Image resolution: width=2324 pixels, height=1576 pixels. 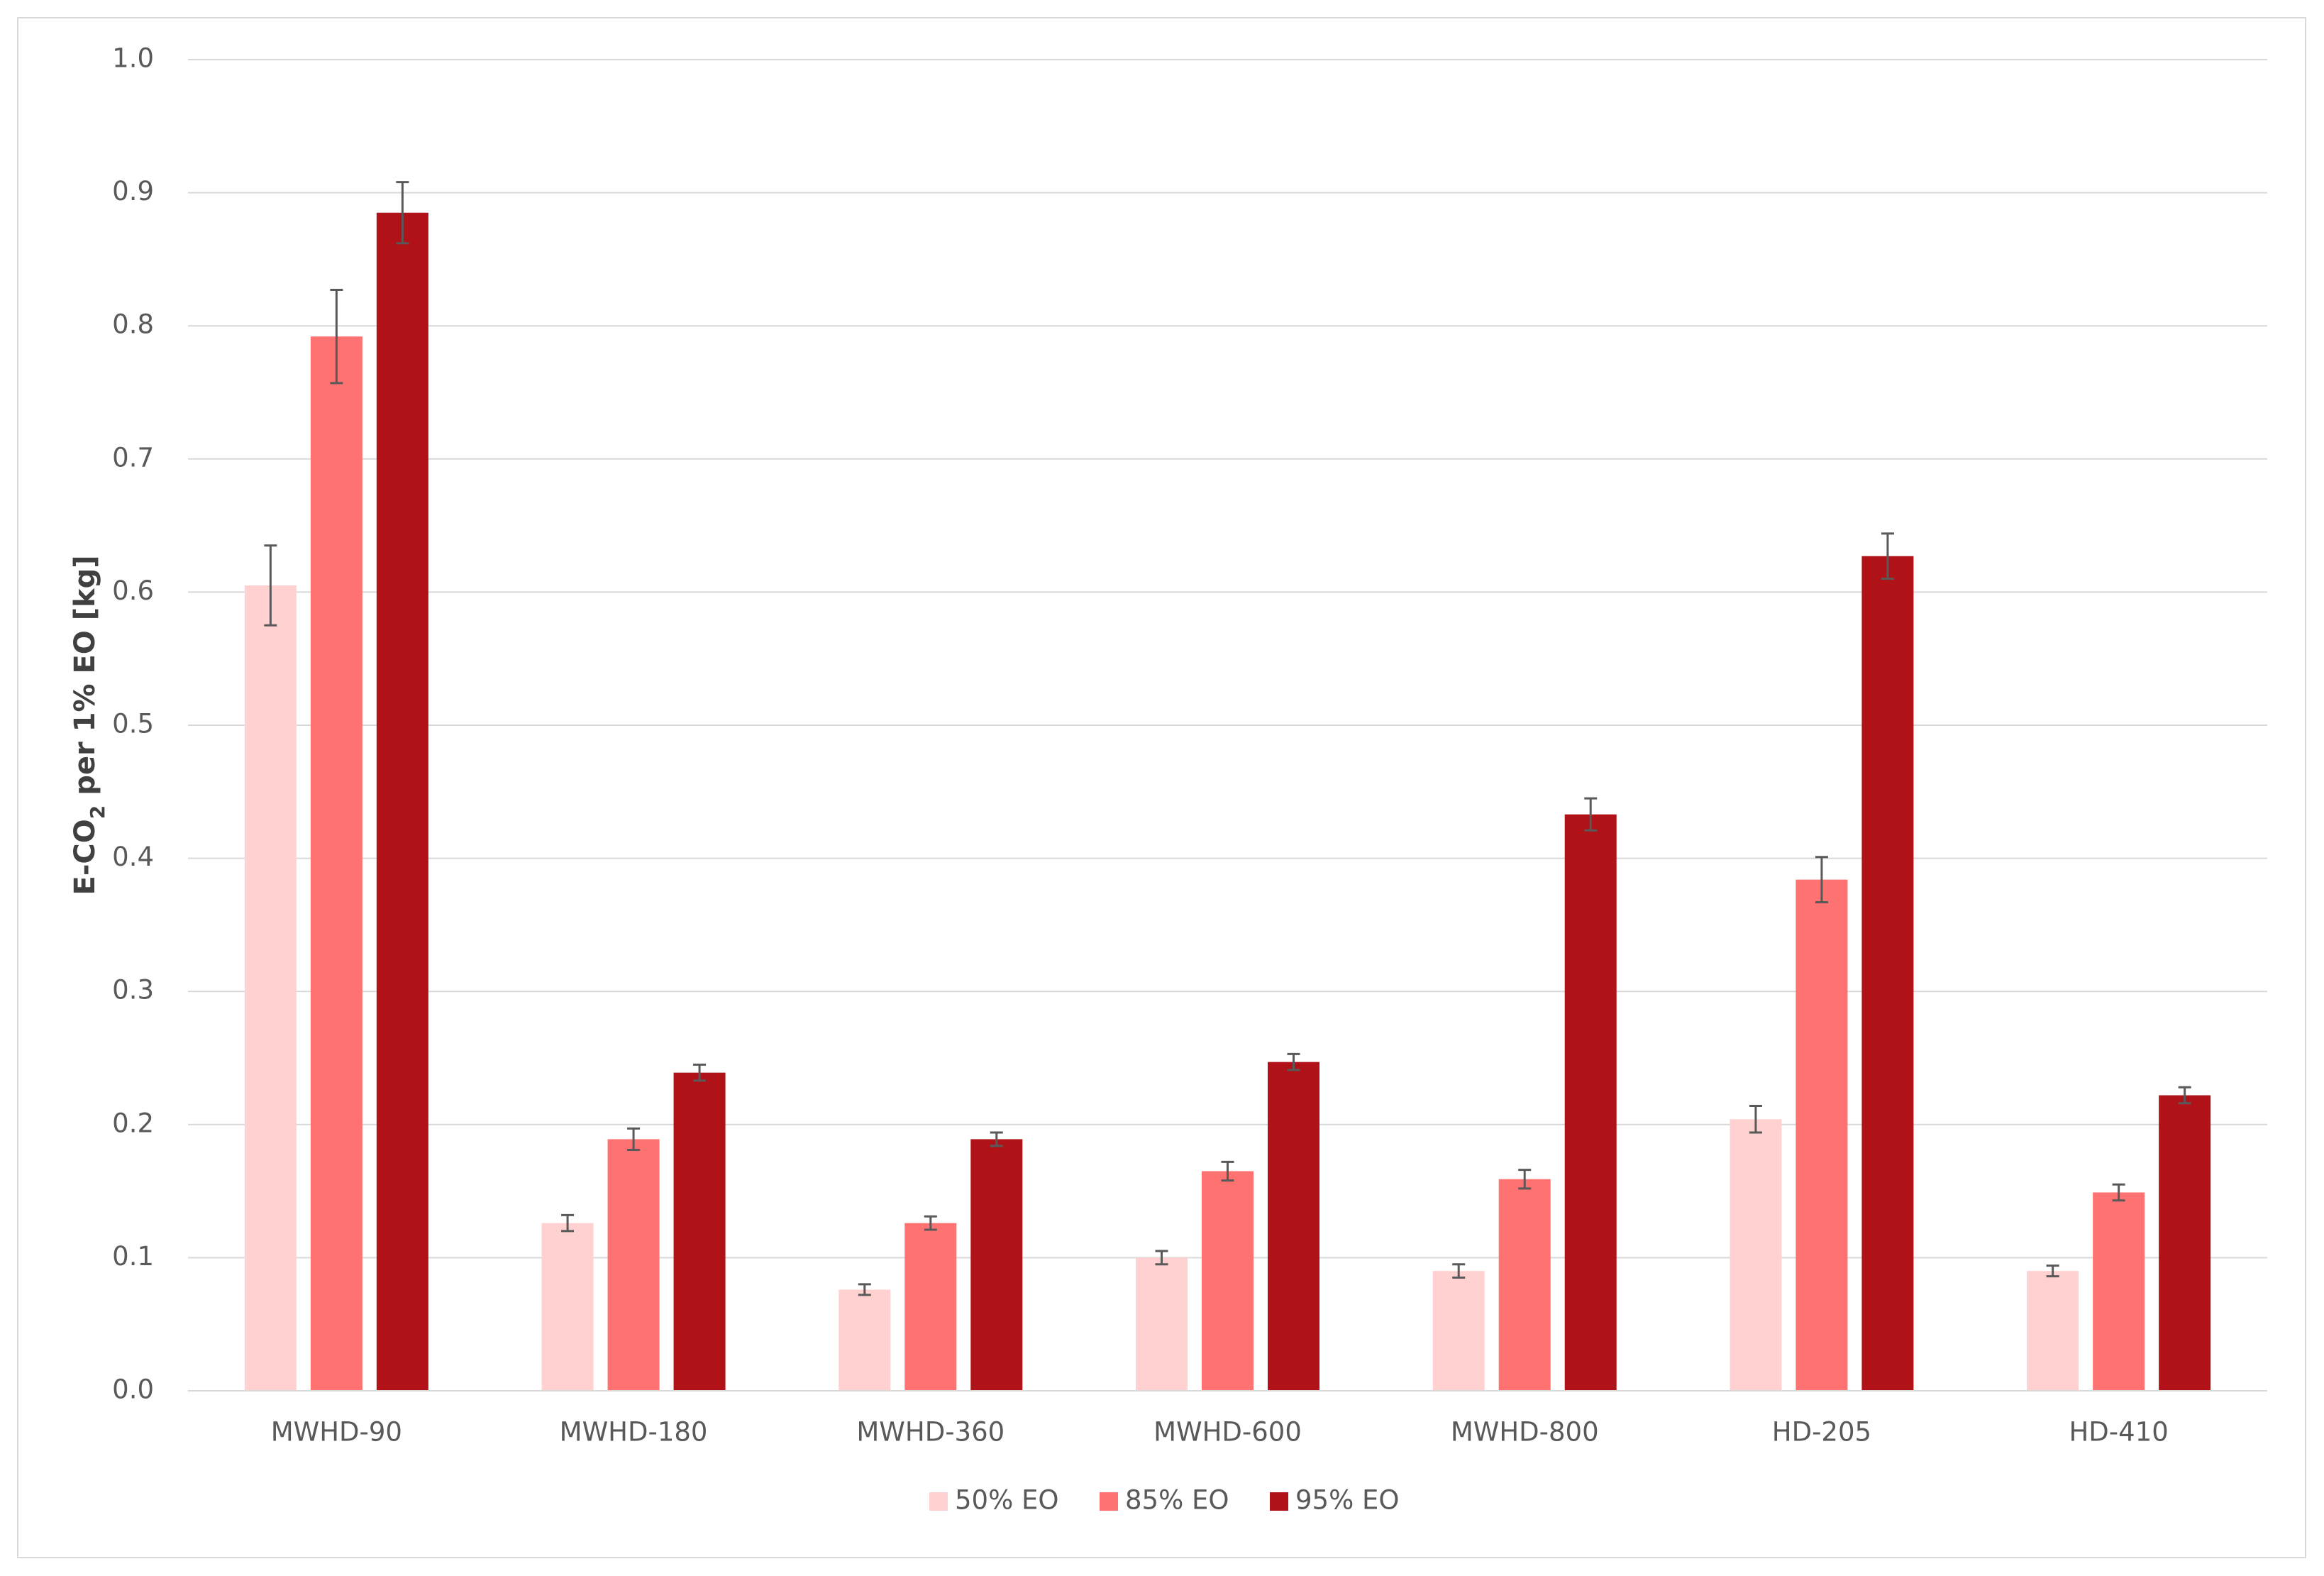 I want to click on y-axis-title: E-CO2 per 1% EO [kg], so click(x=89, y=725).